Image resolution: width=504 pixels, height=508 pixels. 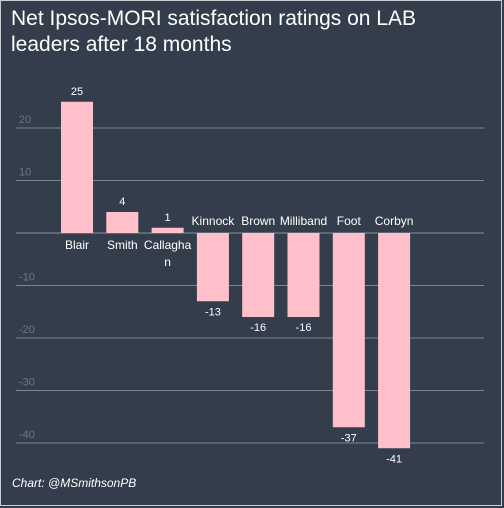 I want to click on y-tick-label: -20, so click(x=27, y=330).